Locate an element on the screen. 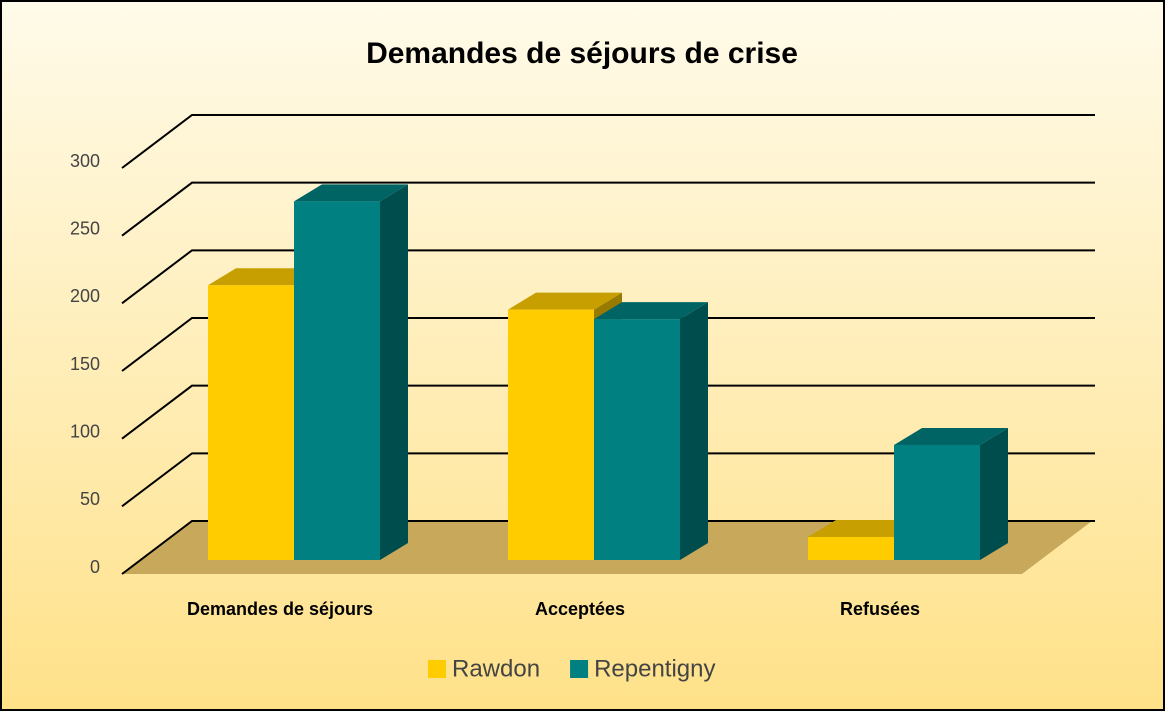  y-tick-label: 300 is located at coordinates (85, 161).